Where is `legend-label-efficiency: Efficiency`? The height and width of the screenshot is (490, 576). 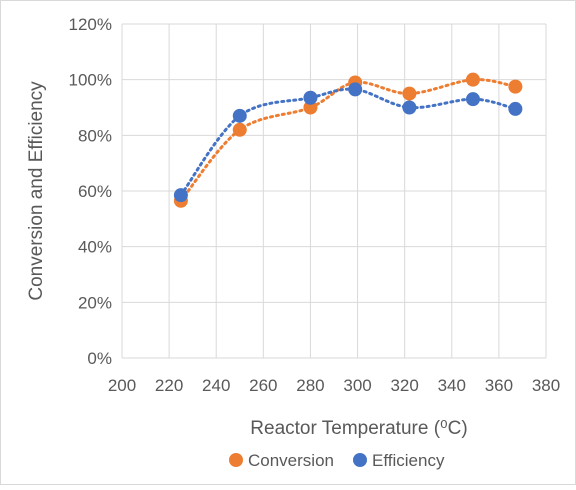 legend-label-efficiency: Efficiency is located at coordinates (408, 460).